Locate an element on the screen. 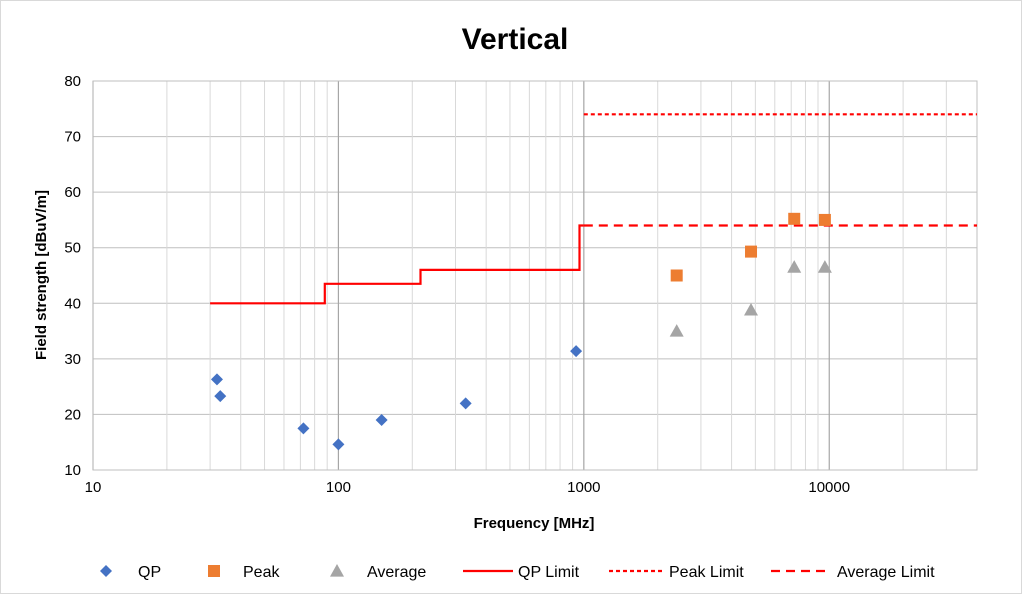 This screenshot has height=594, width=1022. y-tick-label: 40 is located at coordinates (72, 303).